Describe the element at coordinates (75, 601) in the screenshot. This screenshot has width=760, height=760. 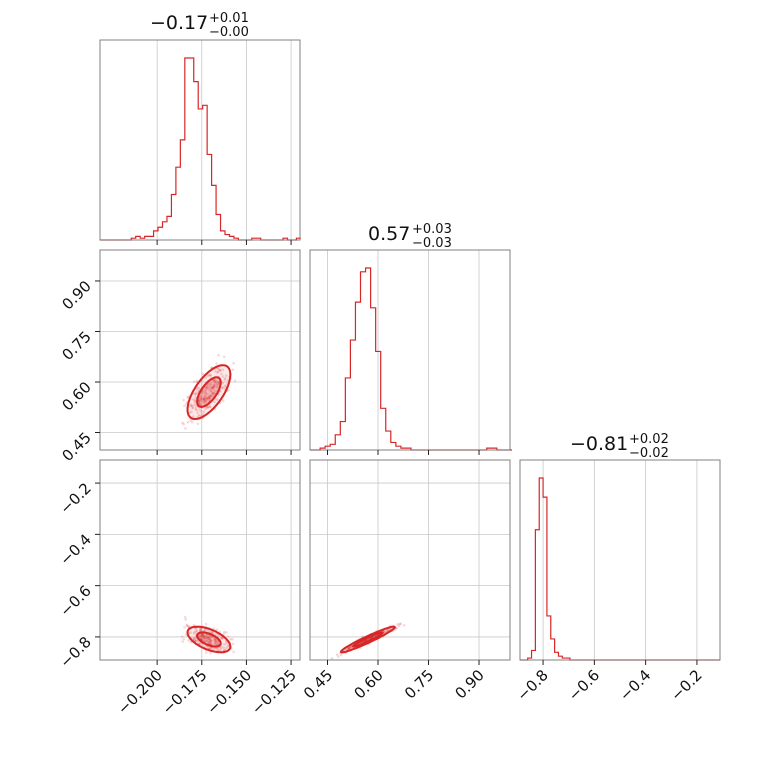
I see `ytick-label-row2-1: −0.6` at that location.